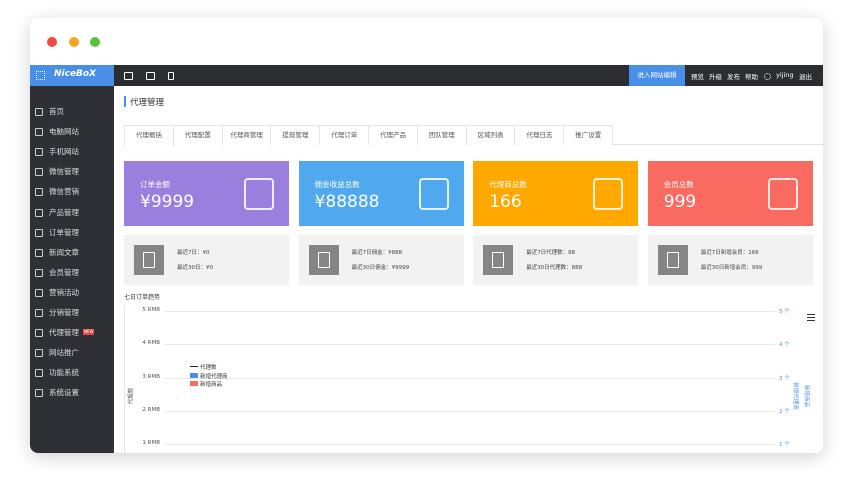 The width and height of the screenshot is (853, 494). What do you see at coordinates (805, 77) in the screenshot?
I see `logout-link: 退出` at bounding box center [805, 77].